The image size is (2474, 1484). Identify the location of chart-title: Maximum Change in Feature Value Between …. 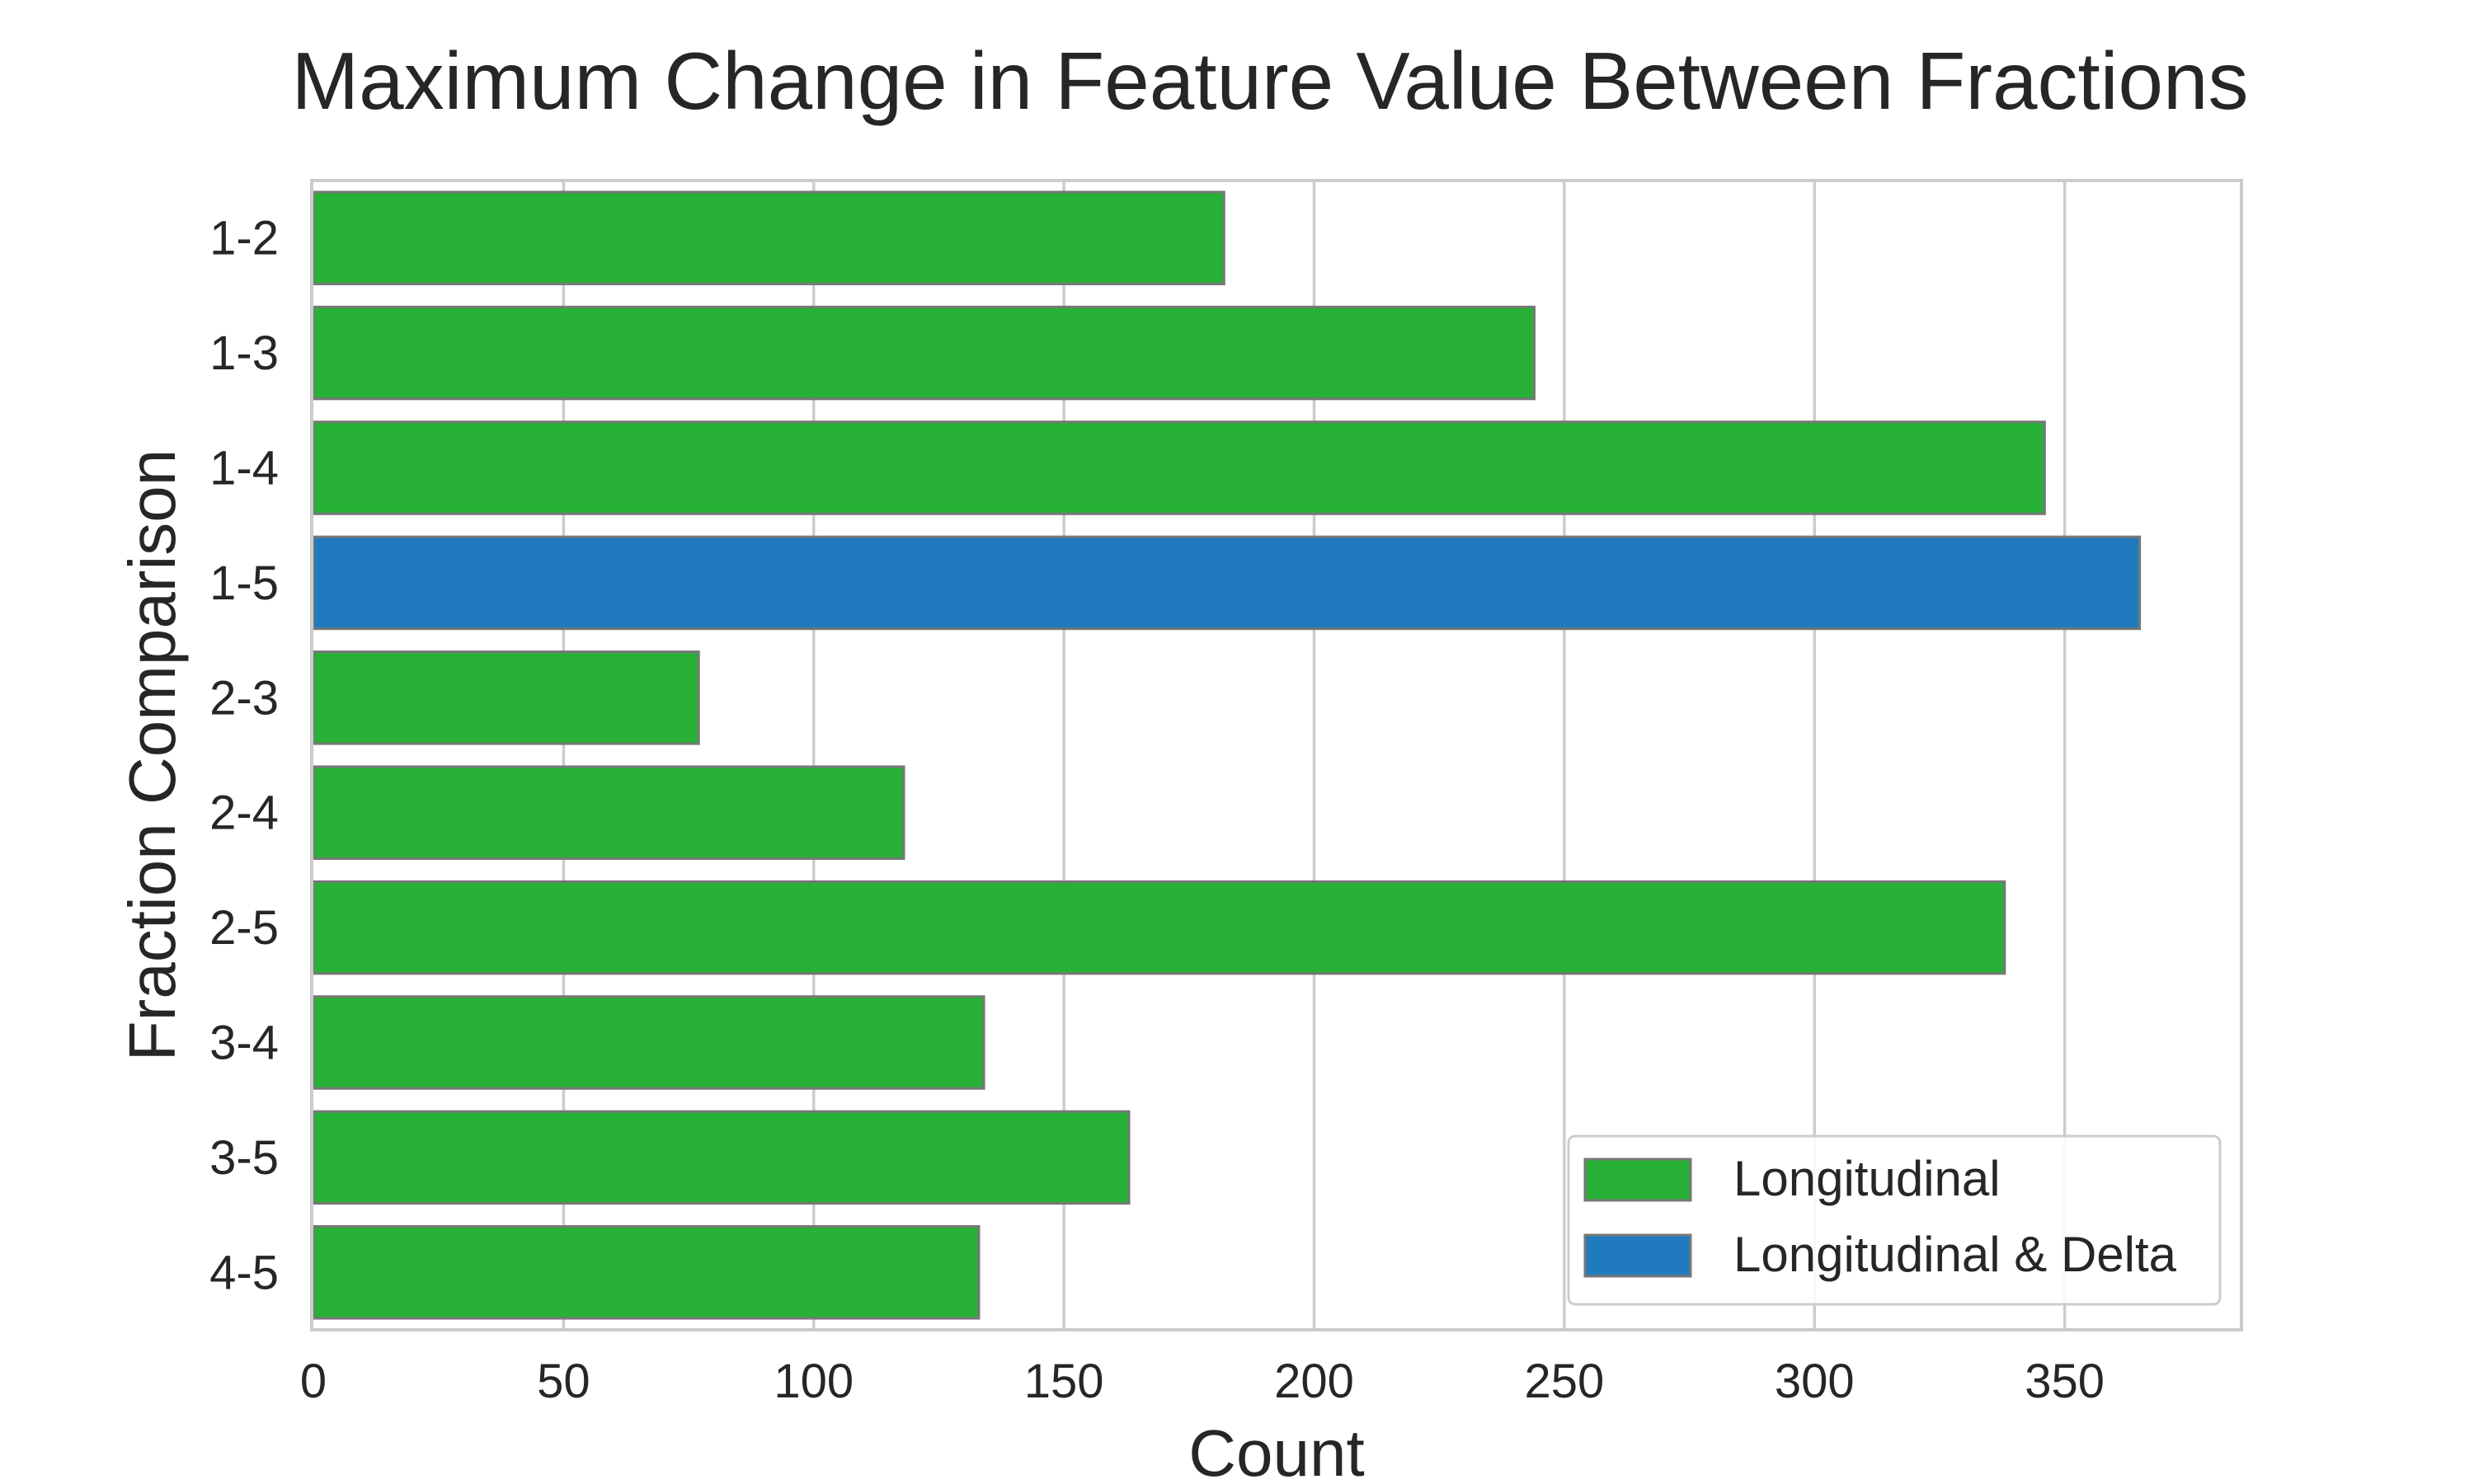
(1269, 80).